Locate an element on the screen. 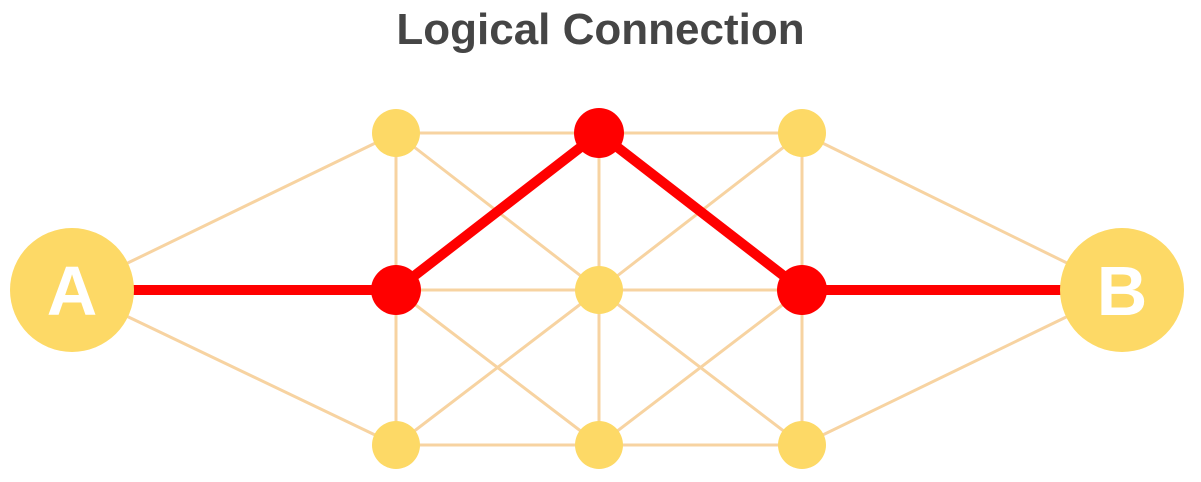  relay-node-n9 is located at coordinates (802, 445).